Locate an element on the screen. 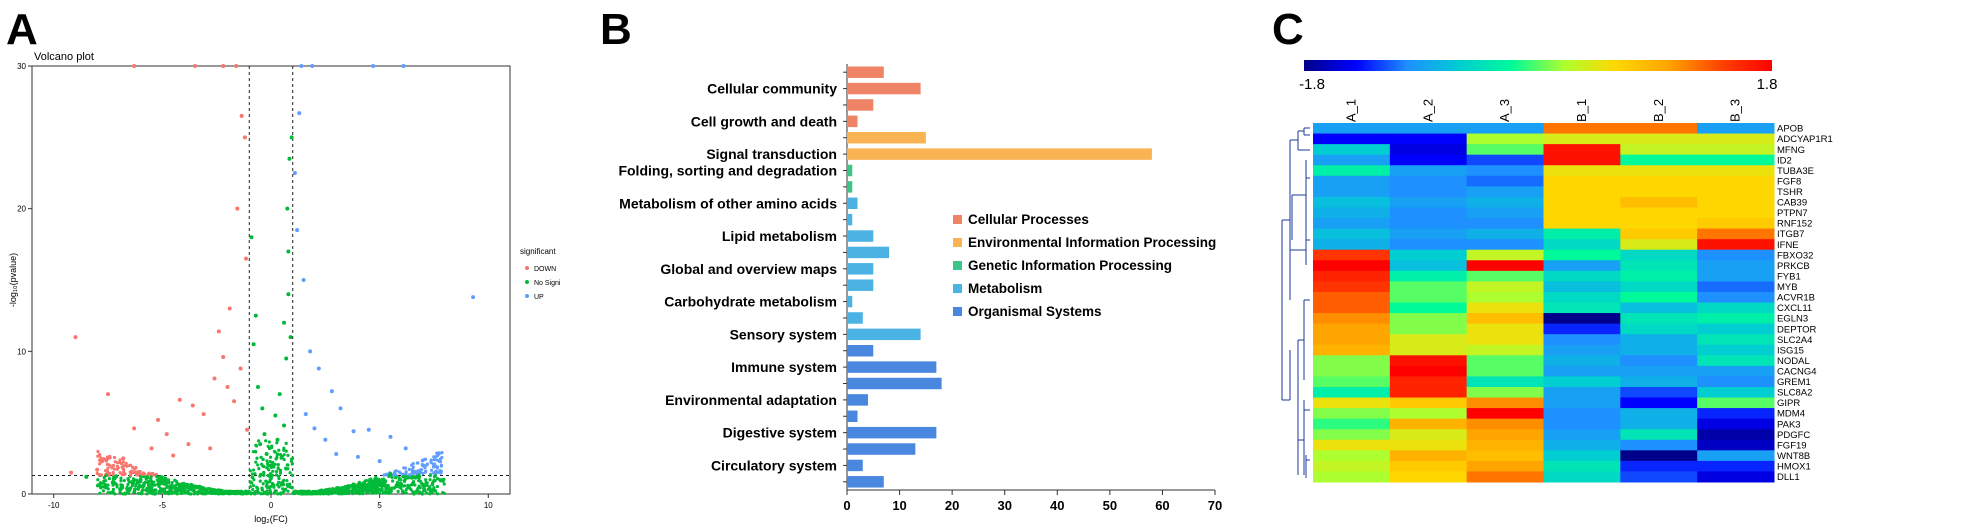 This screenshot has width=1964, height=528. row-dendrogram is located at coordinates (1295, 302).